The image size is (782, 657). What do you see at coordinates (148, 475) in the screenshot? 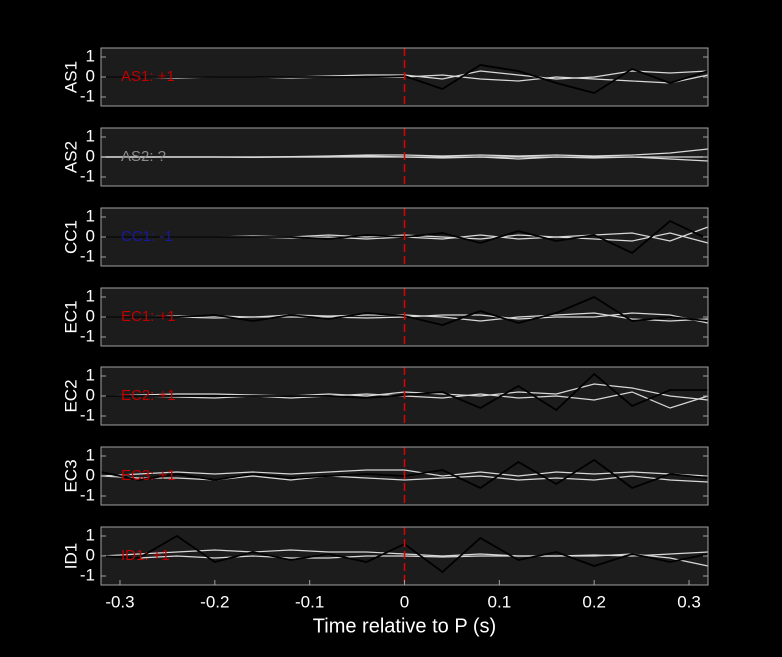
I see `annotation: EC3: +1` at bounding box center [148, 475].